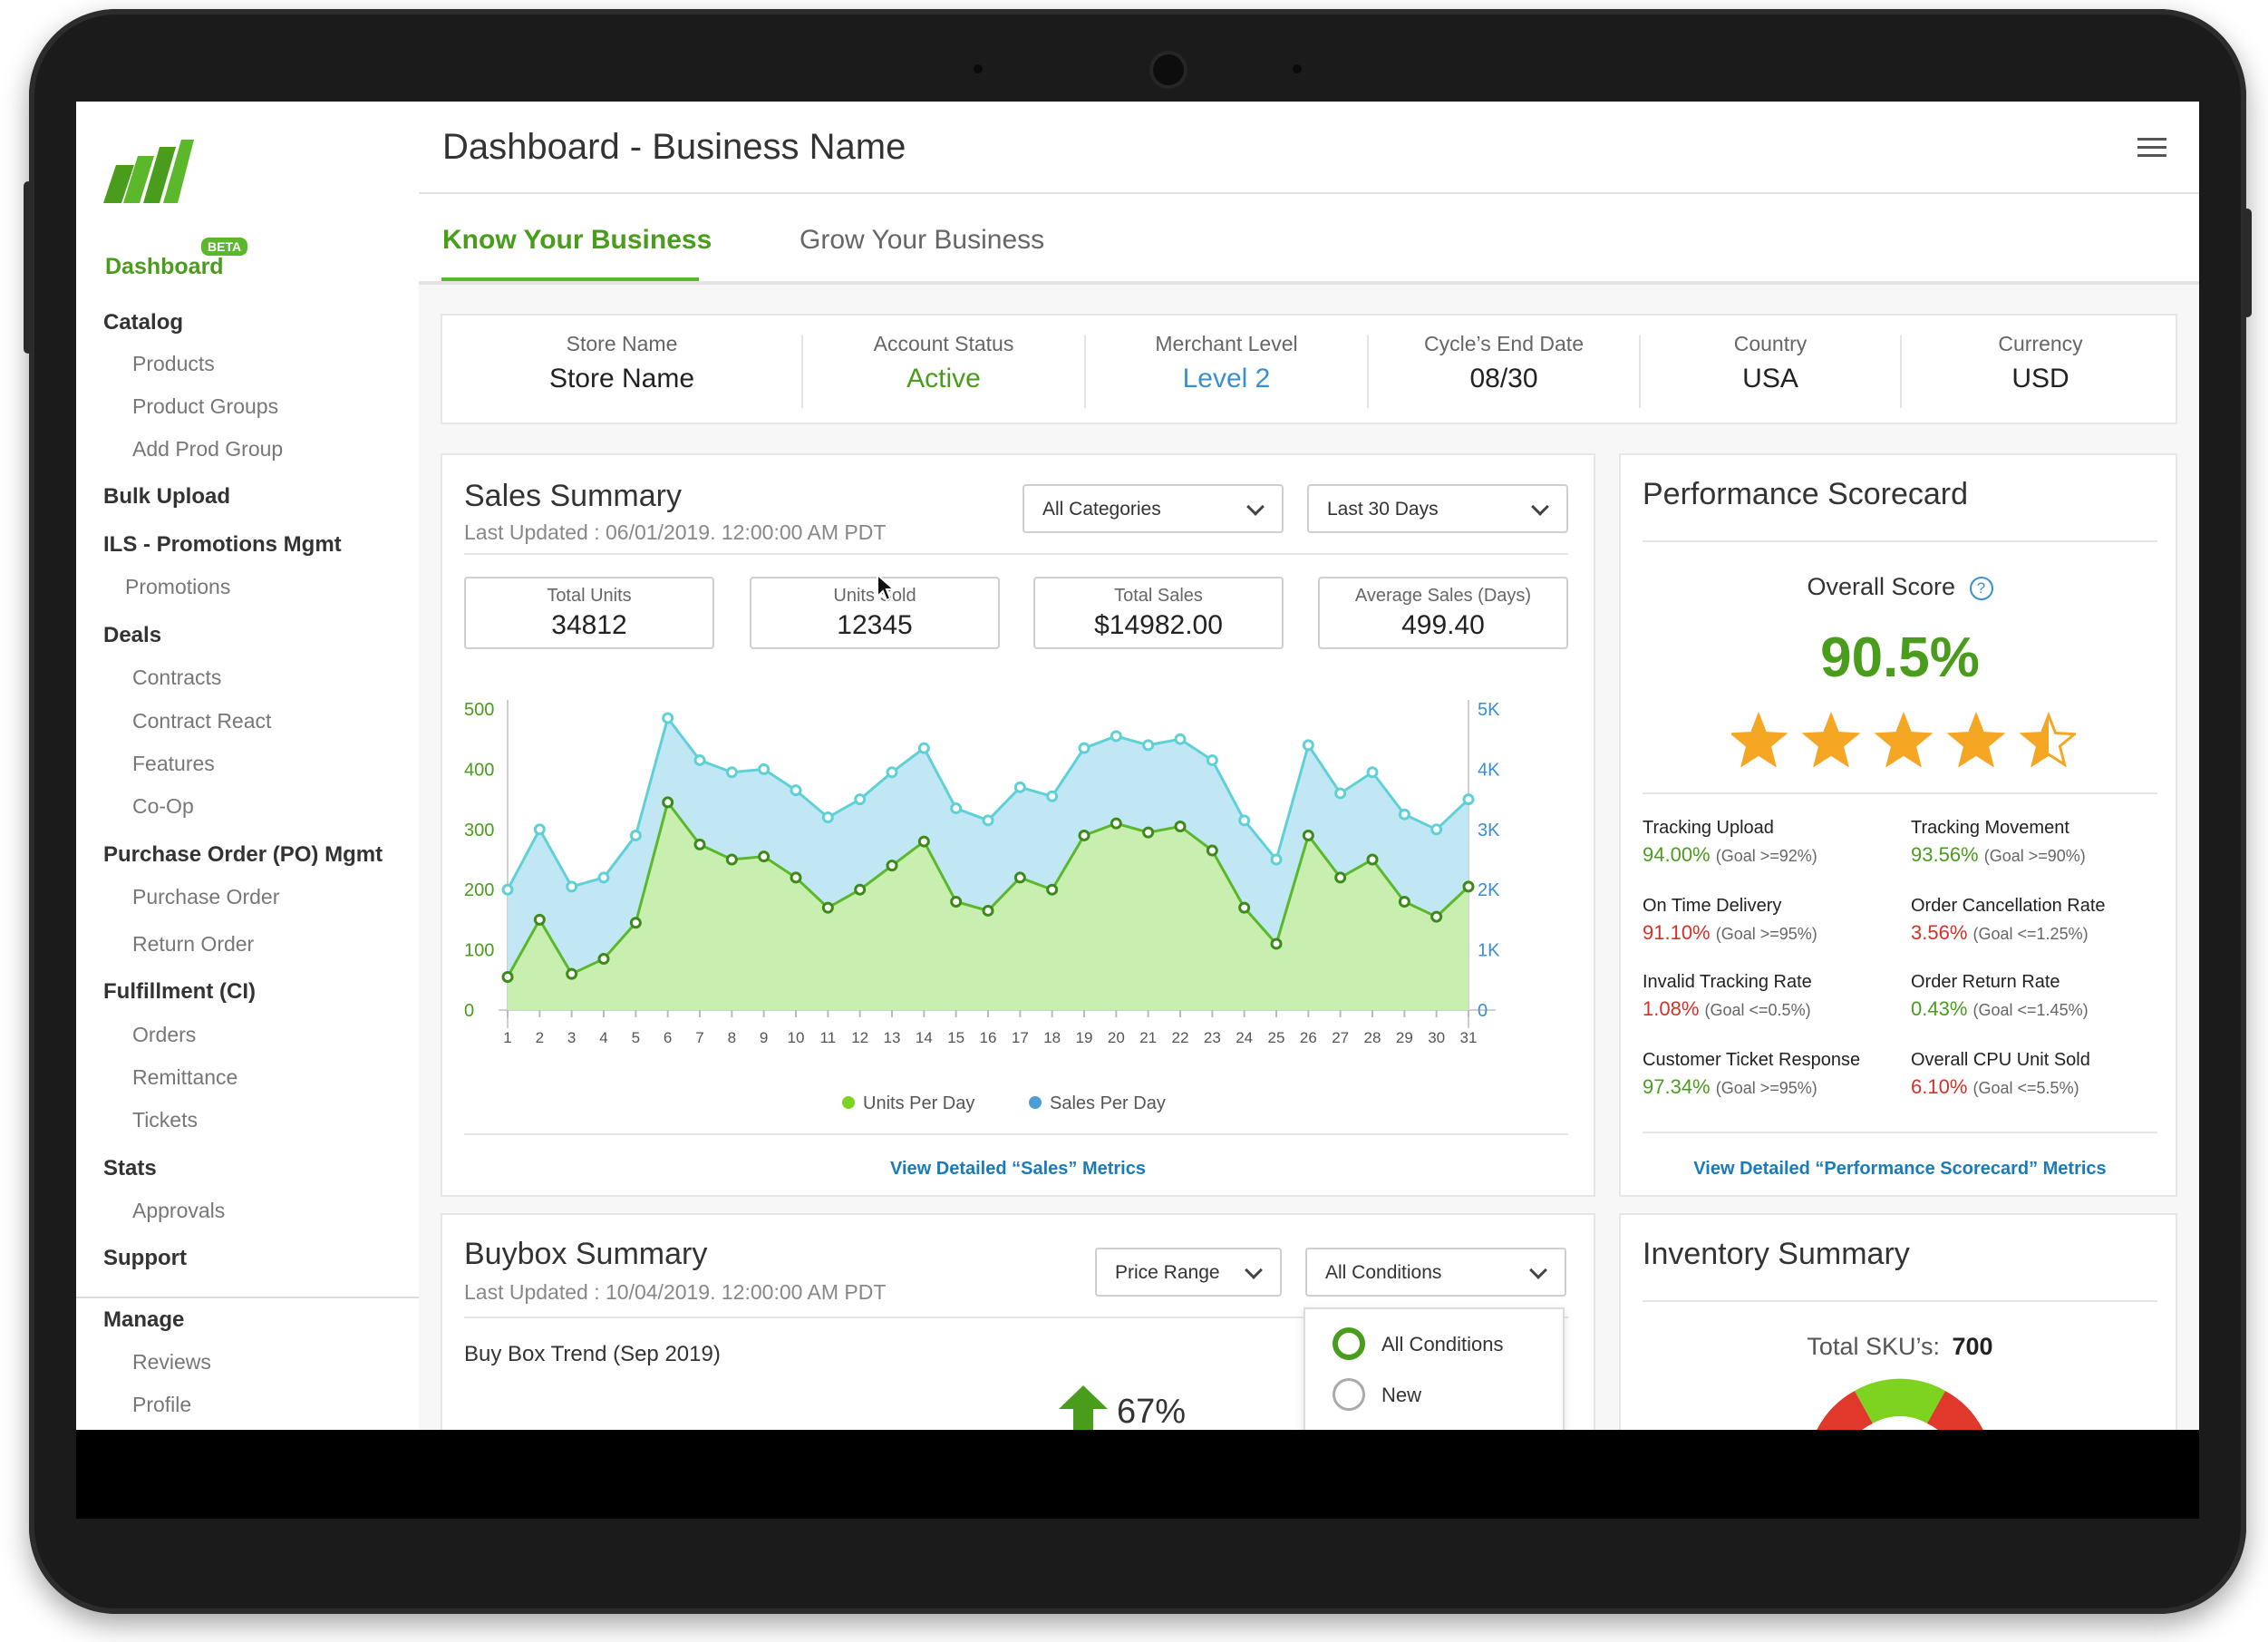 Image resolution: width=2268 pixels, height=1642 pixels. What do you see at coordinates (922, 240) in the screenshot?
I see `tab-grow-your-business: Grow Your Business` at bounding box center [922, 240].